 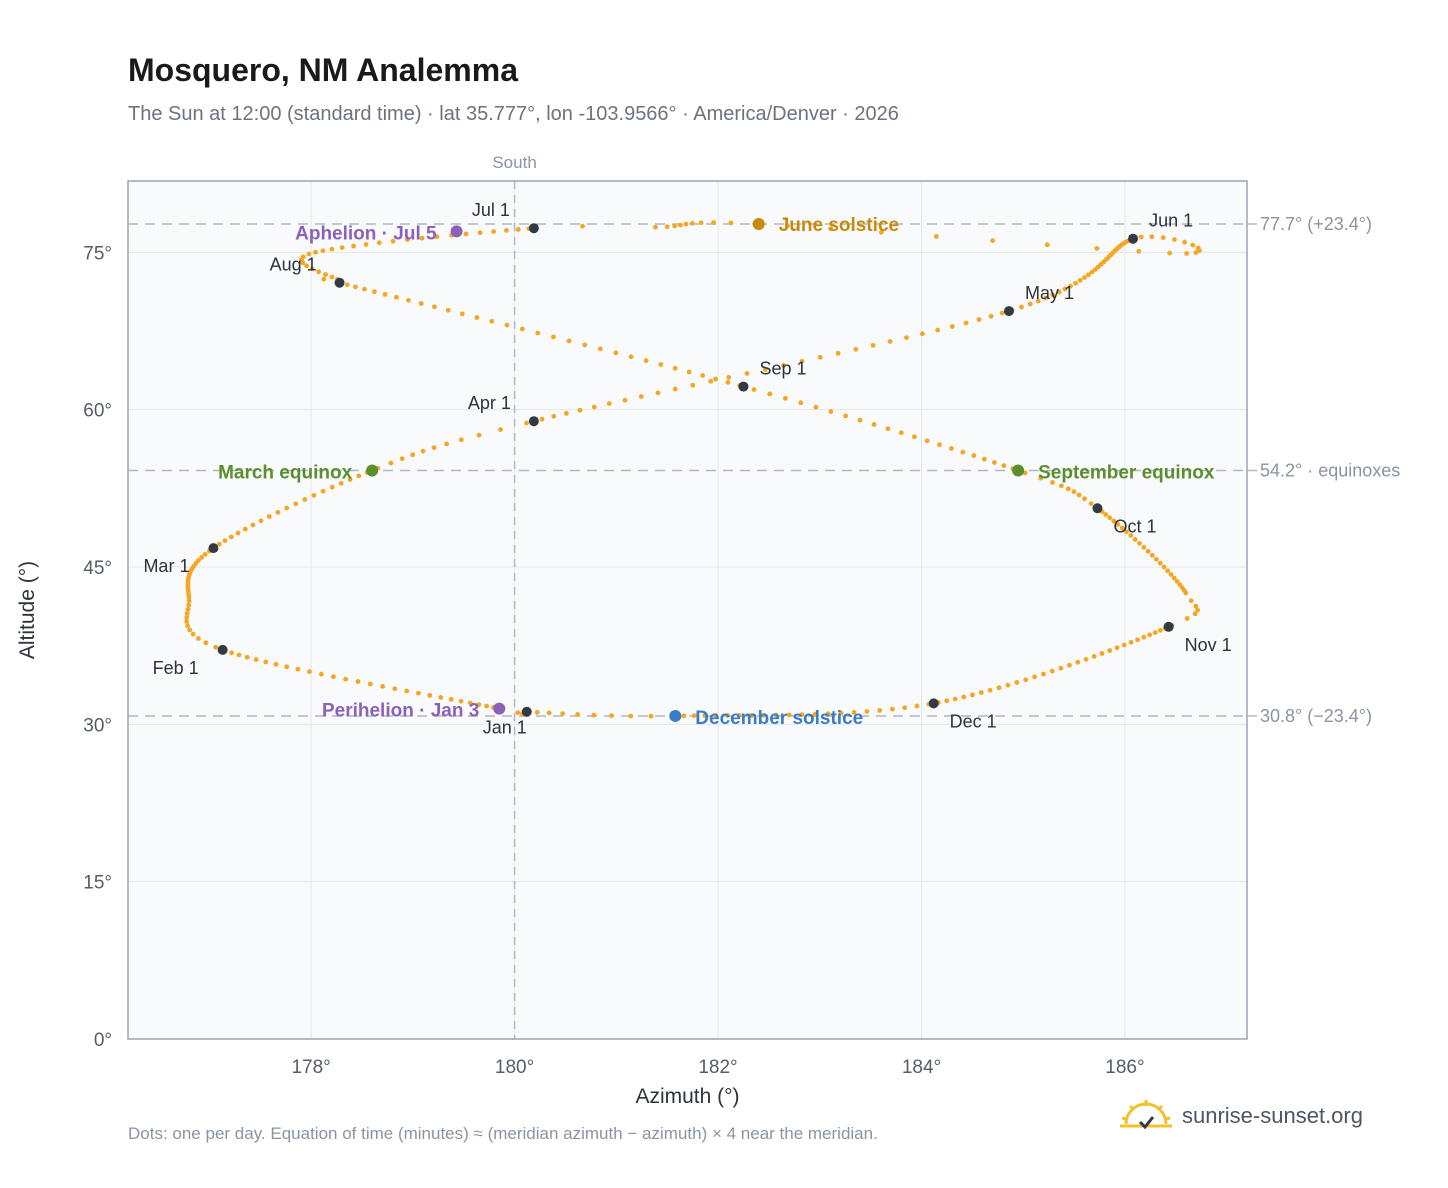 I want to click on brand-logo: sunrise-sunset.org, so click(x=1241, y=1116).